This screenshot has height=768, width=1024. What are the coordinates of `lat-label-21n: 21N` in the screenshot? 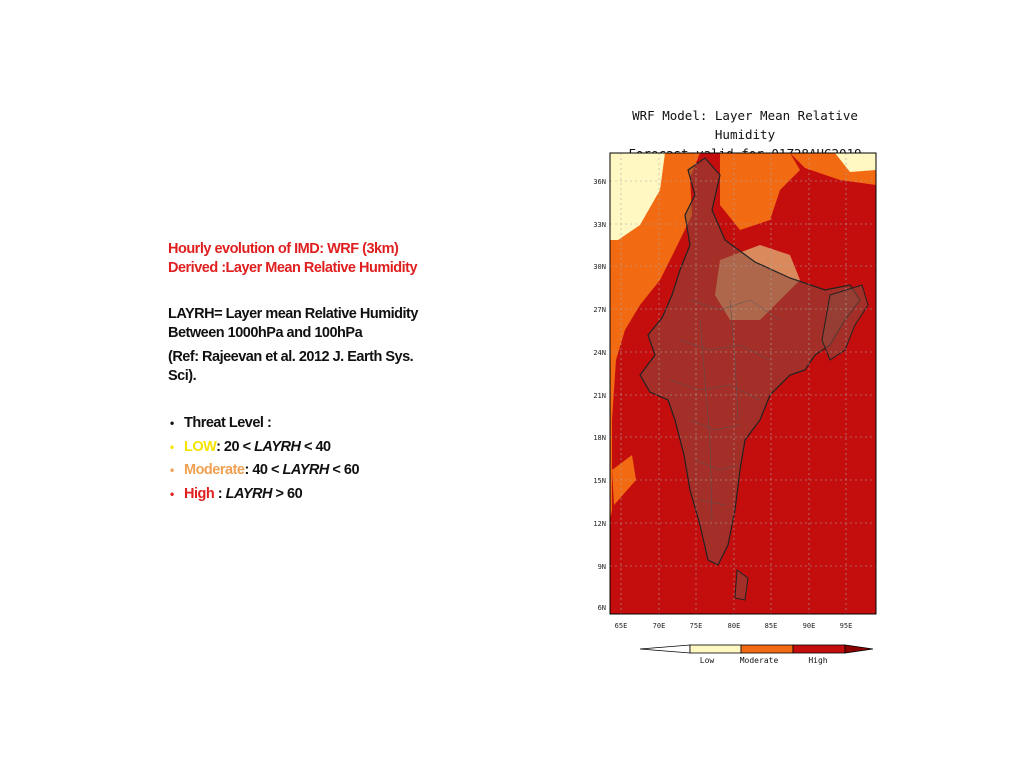 It's located at (599, 396).